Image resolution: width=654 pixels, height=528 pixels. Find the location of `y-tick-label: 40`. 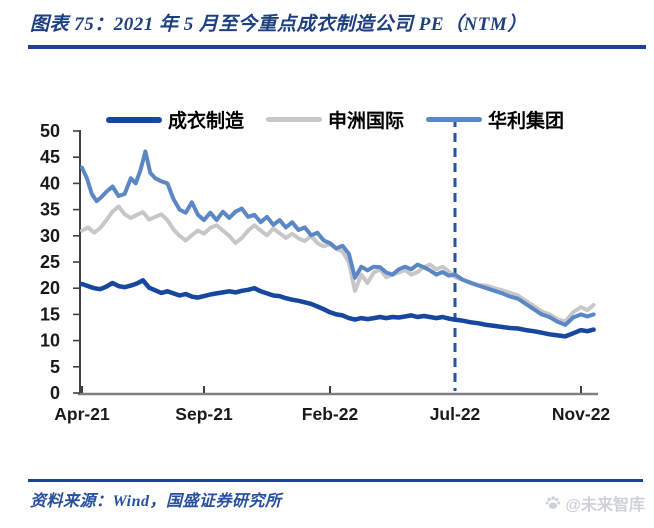

y-tick-label: 40 is located at coordinates (50, 183).